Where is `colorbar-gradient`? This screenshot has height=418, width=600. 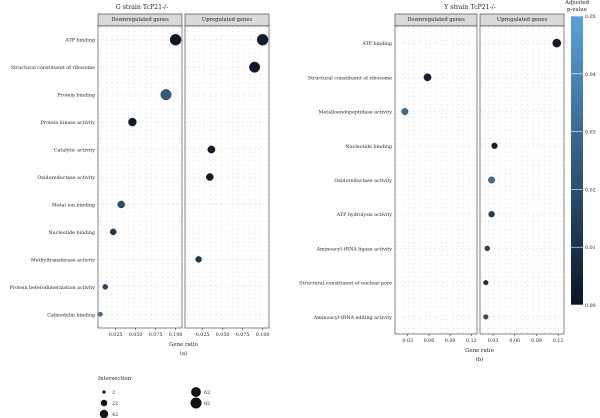
colorbar-gradient is located at coordinates (577, 160).